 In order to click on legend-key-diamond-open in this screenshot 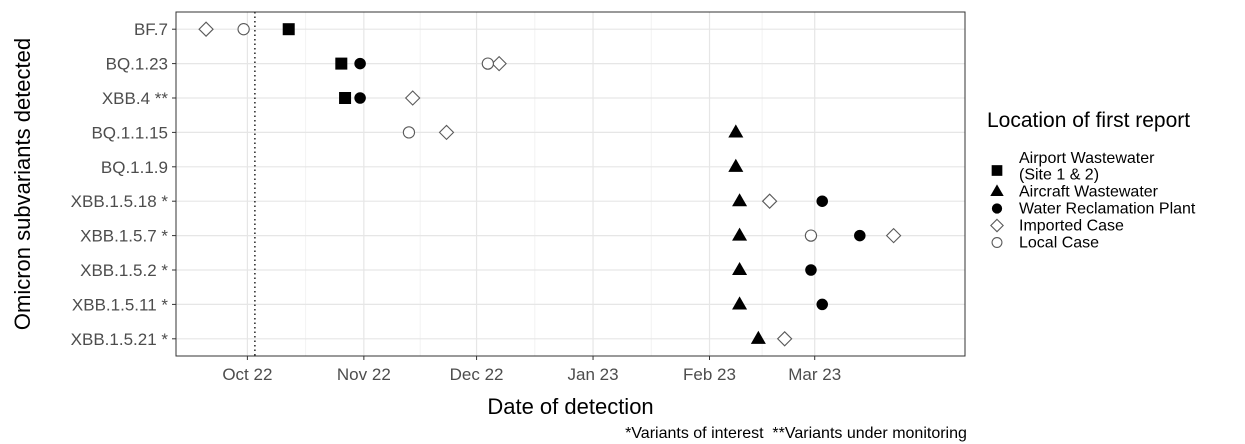, I will do `click(997, 225)`.